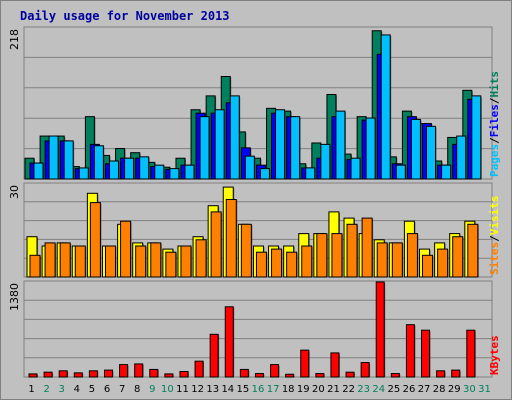 Image resolution: width=512 pixels, height=400 pixels. I want to click on day-label-24: 24, so click(378, 389).